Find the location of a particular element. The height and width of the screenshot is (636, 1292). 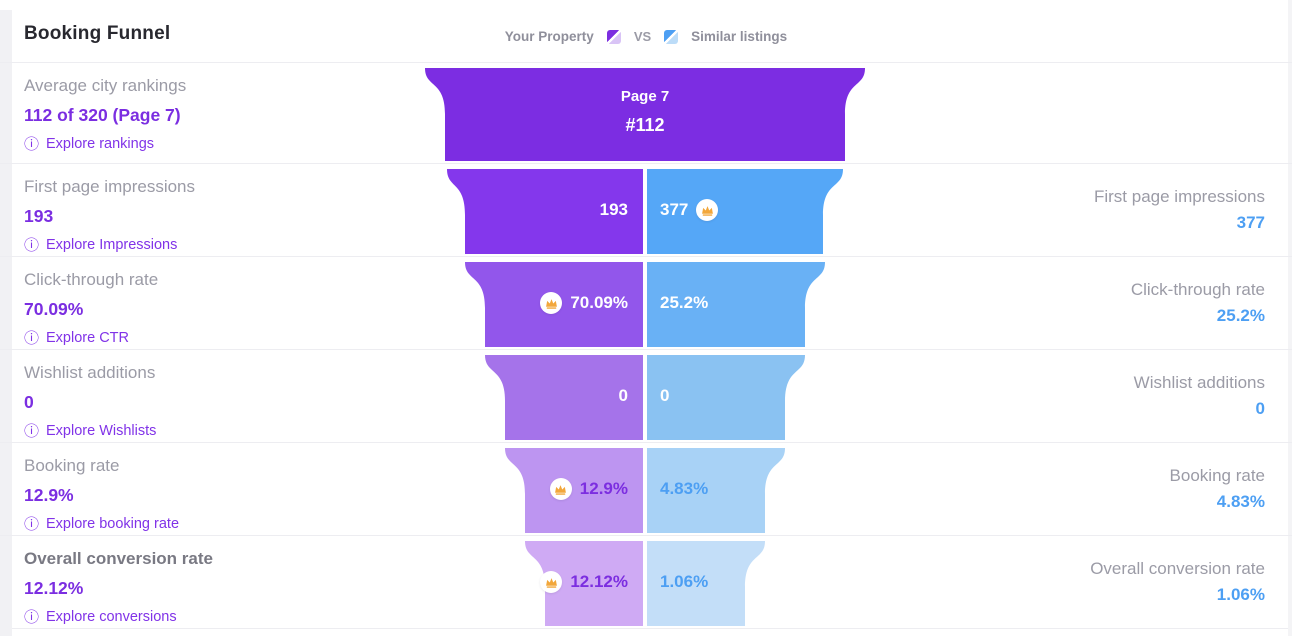

funnel-value-your-property: 12.12% is located at coordinates (584, 582).